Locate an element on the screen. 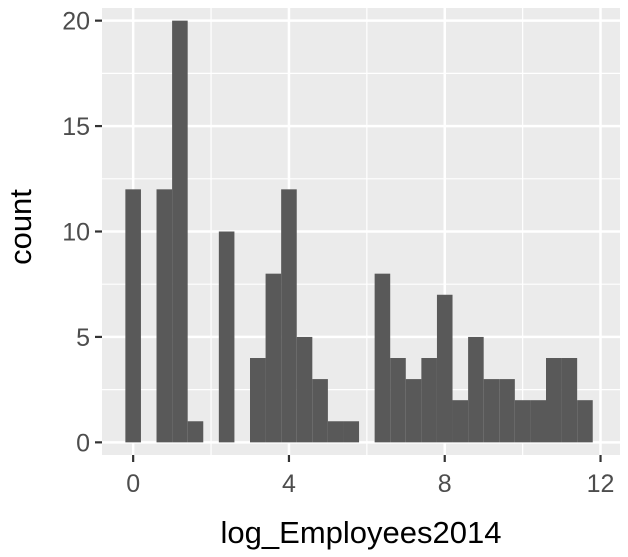 This screenshot has width=628, height=557. y-axis-title: count is located at coordinates (20, 227).